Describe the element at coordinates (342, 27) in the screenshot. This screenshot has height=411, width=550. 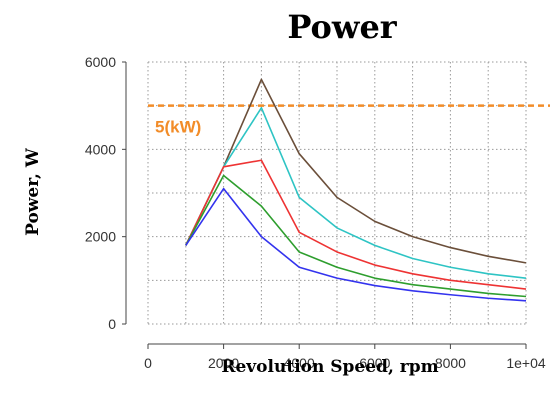
I see `chart-title: Power` at that location.